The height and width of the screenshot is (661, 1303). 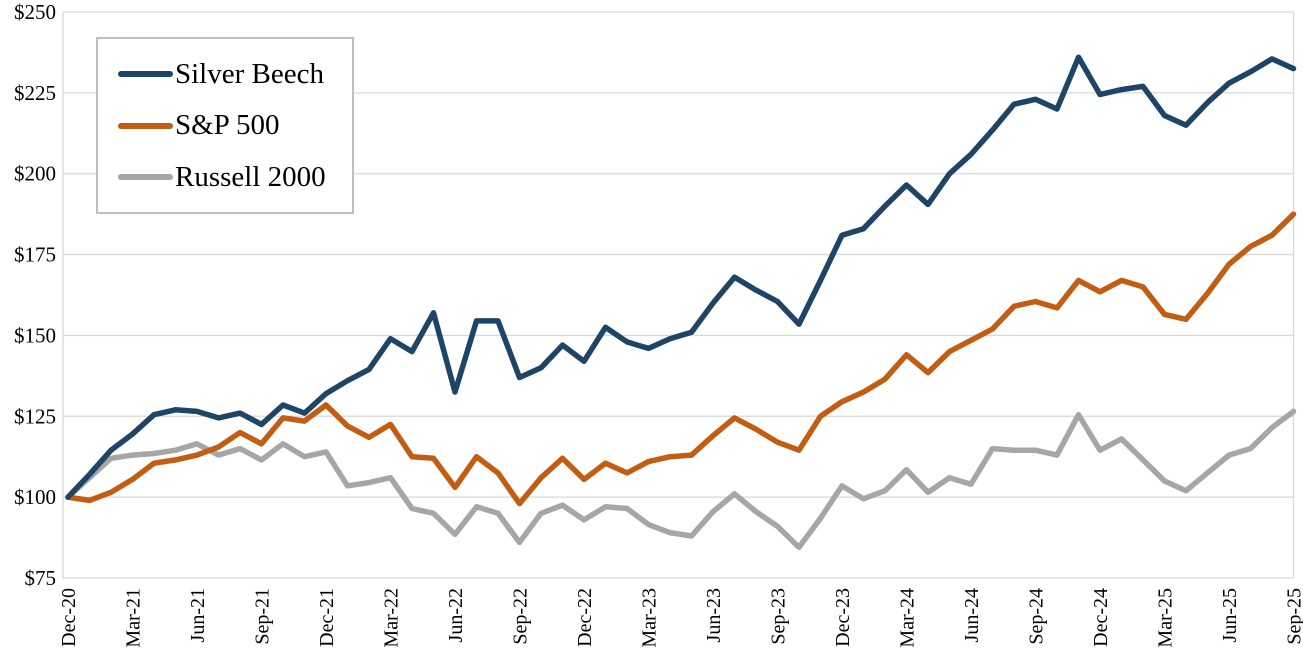 What do you see at coordinates (227, 125) in the screenshot?
I see `legend-label-sp500: S&P 500` at bounding box center [227, 125].